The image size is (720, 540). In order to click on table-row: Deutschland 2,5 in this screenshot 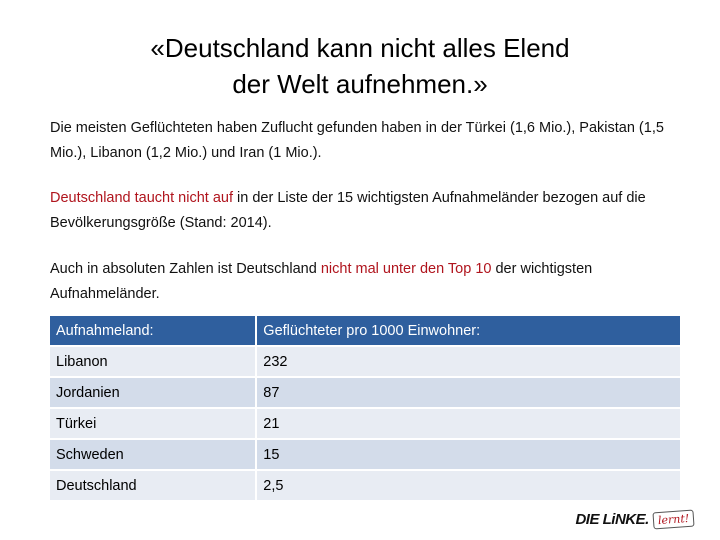, I will do `click(366, 485)`.